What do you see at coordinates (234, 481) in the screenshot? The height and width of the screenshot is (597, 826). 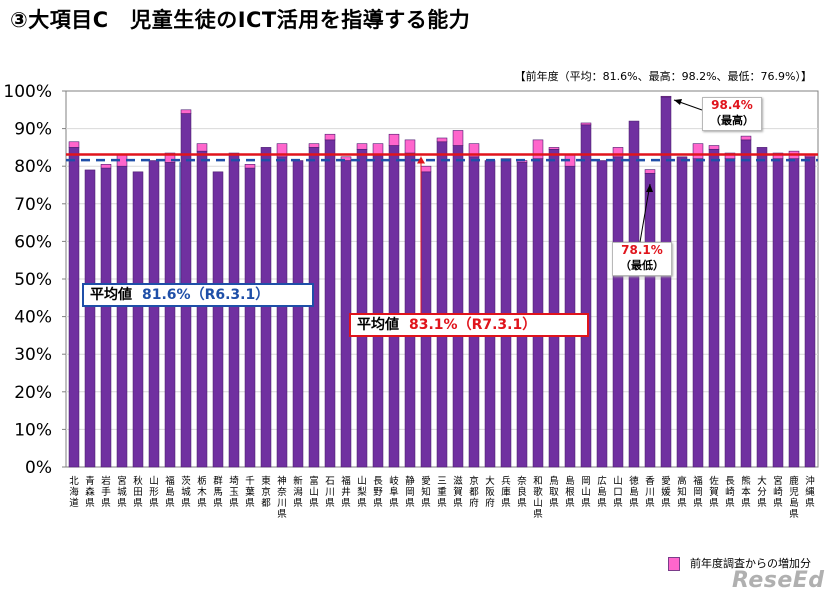 I see `x-tick-label: 埼` at bounding box center [234, 481].